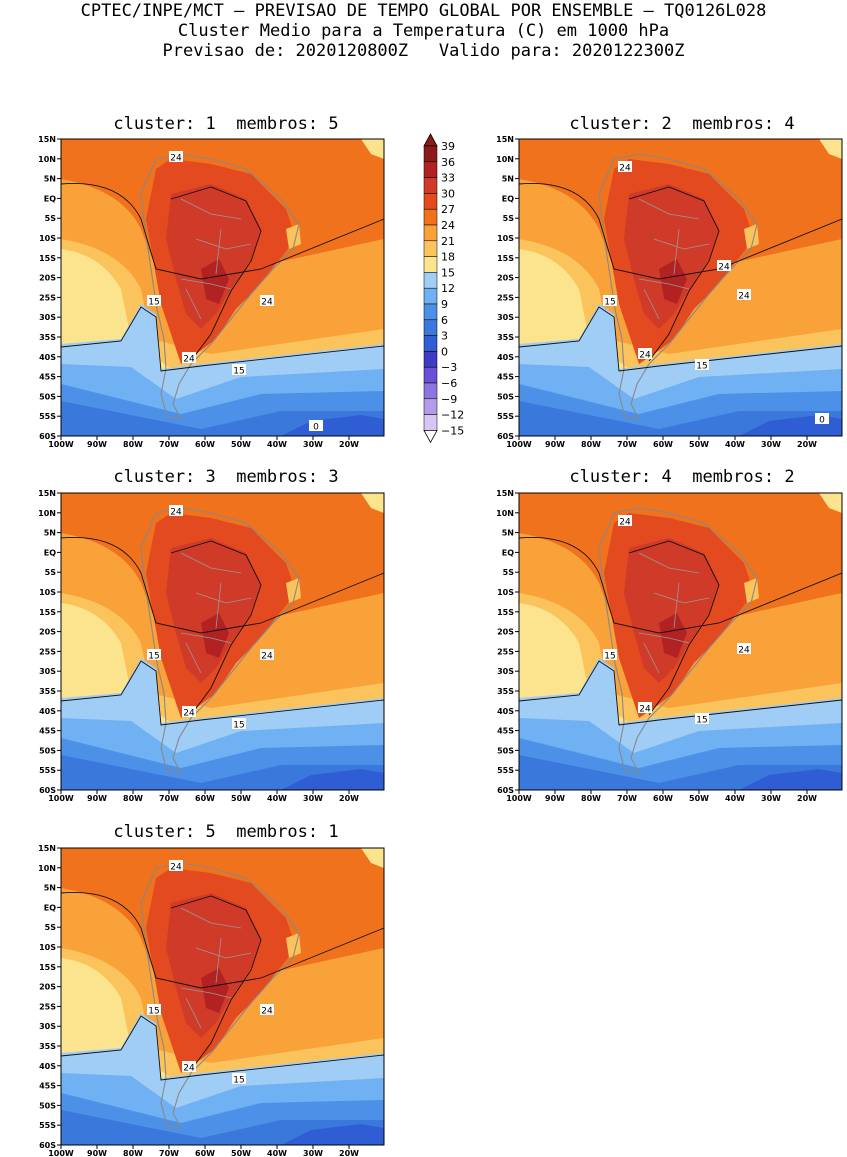  Describe the element at coordinates (452, 430) in the screenshot. I see `colorbar-label: −15` at that location.